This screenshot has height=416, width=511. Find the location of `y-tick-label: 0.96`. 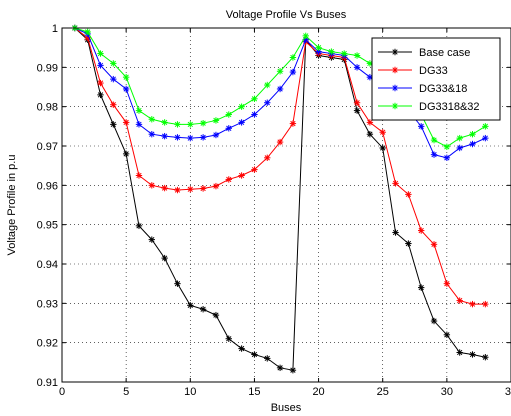

y-tick-label: 0.96 is located at coordinates (47, 186).